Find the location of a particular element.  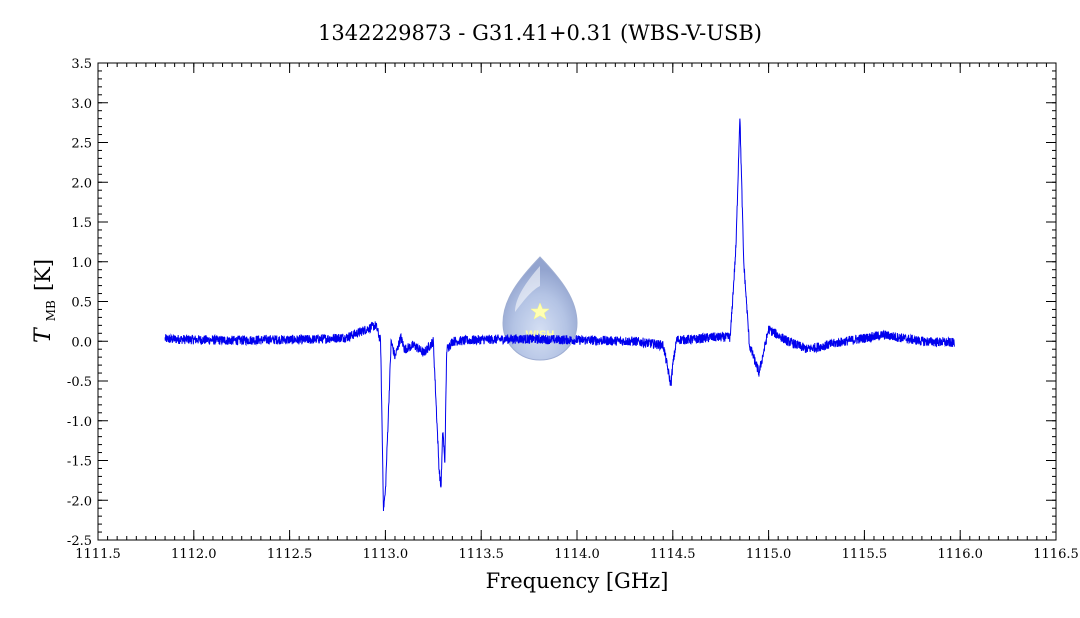

star-icon is located at coordinates (540, 311).